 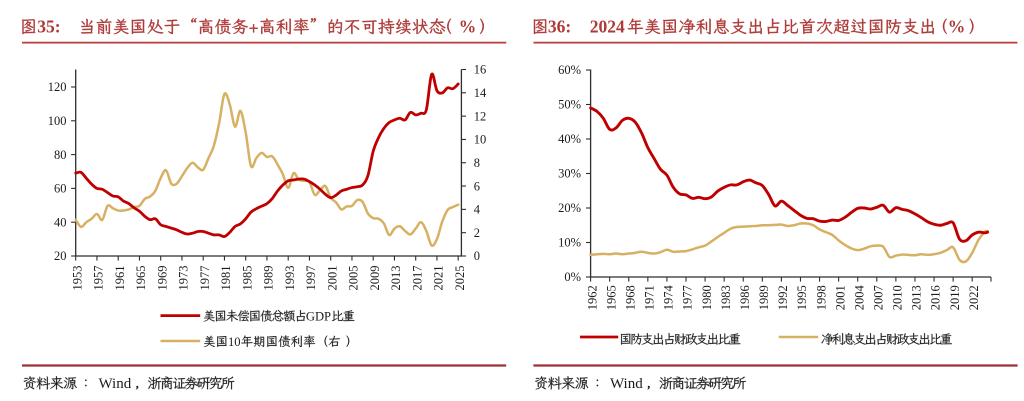 I want to click on svg-text: 35:, so click(x=48, y=27).